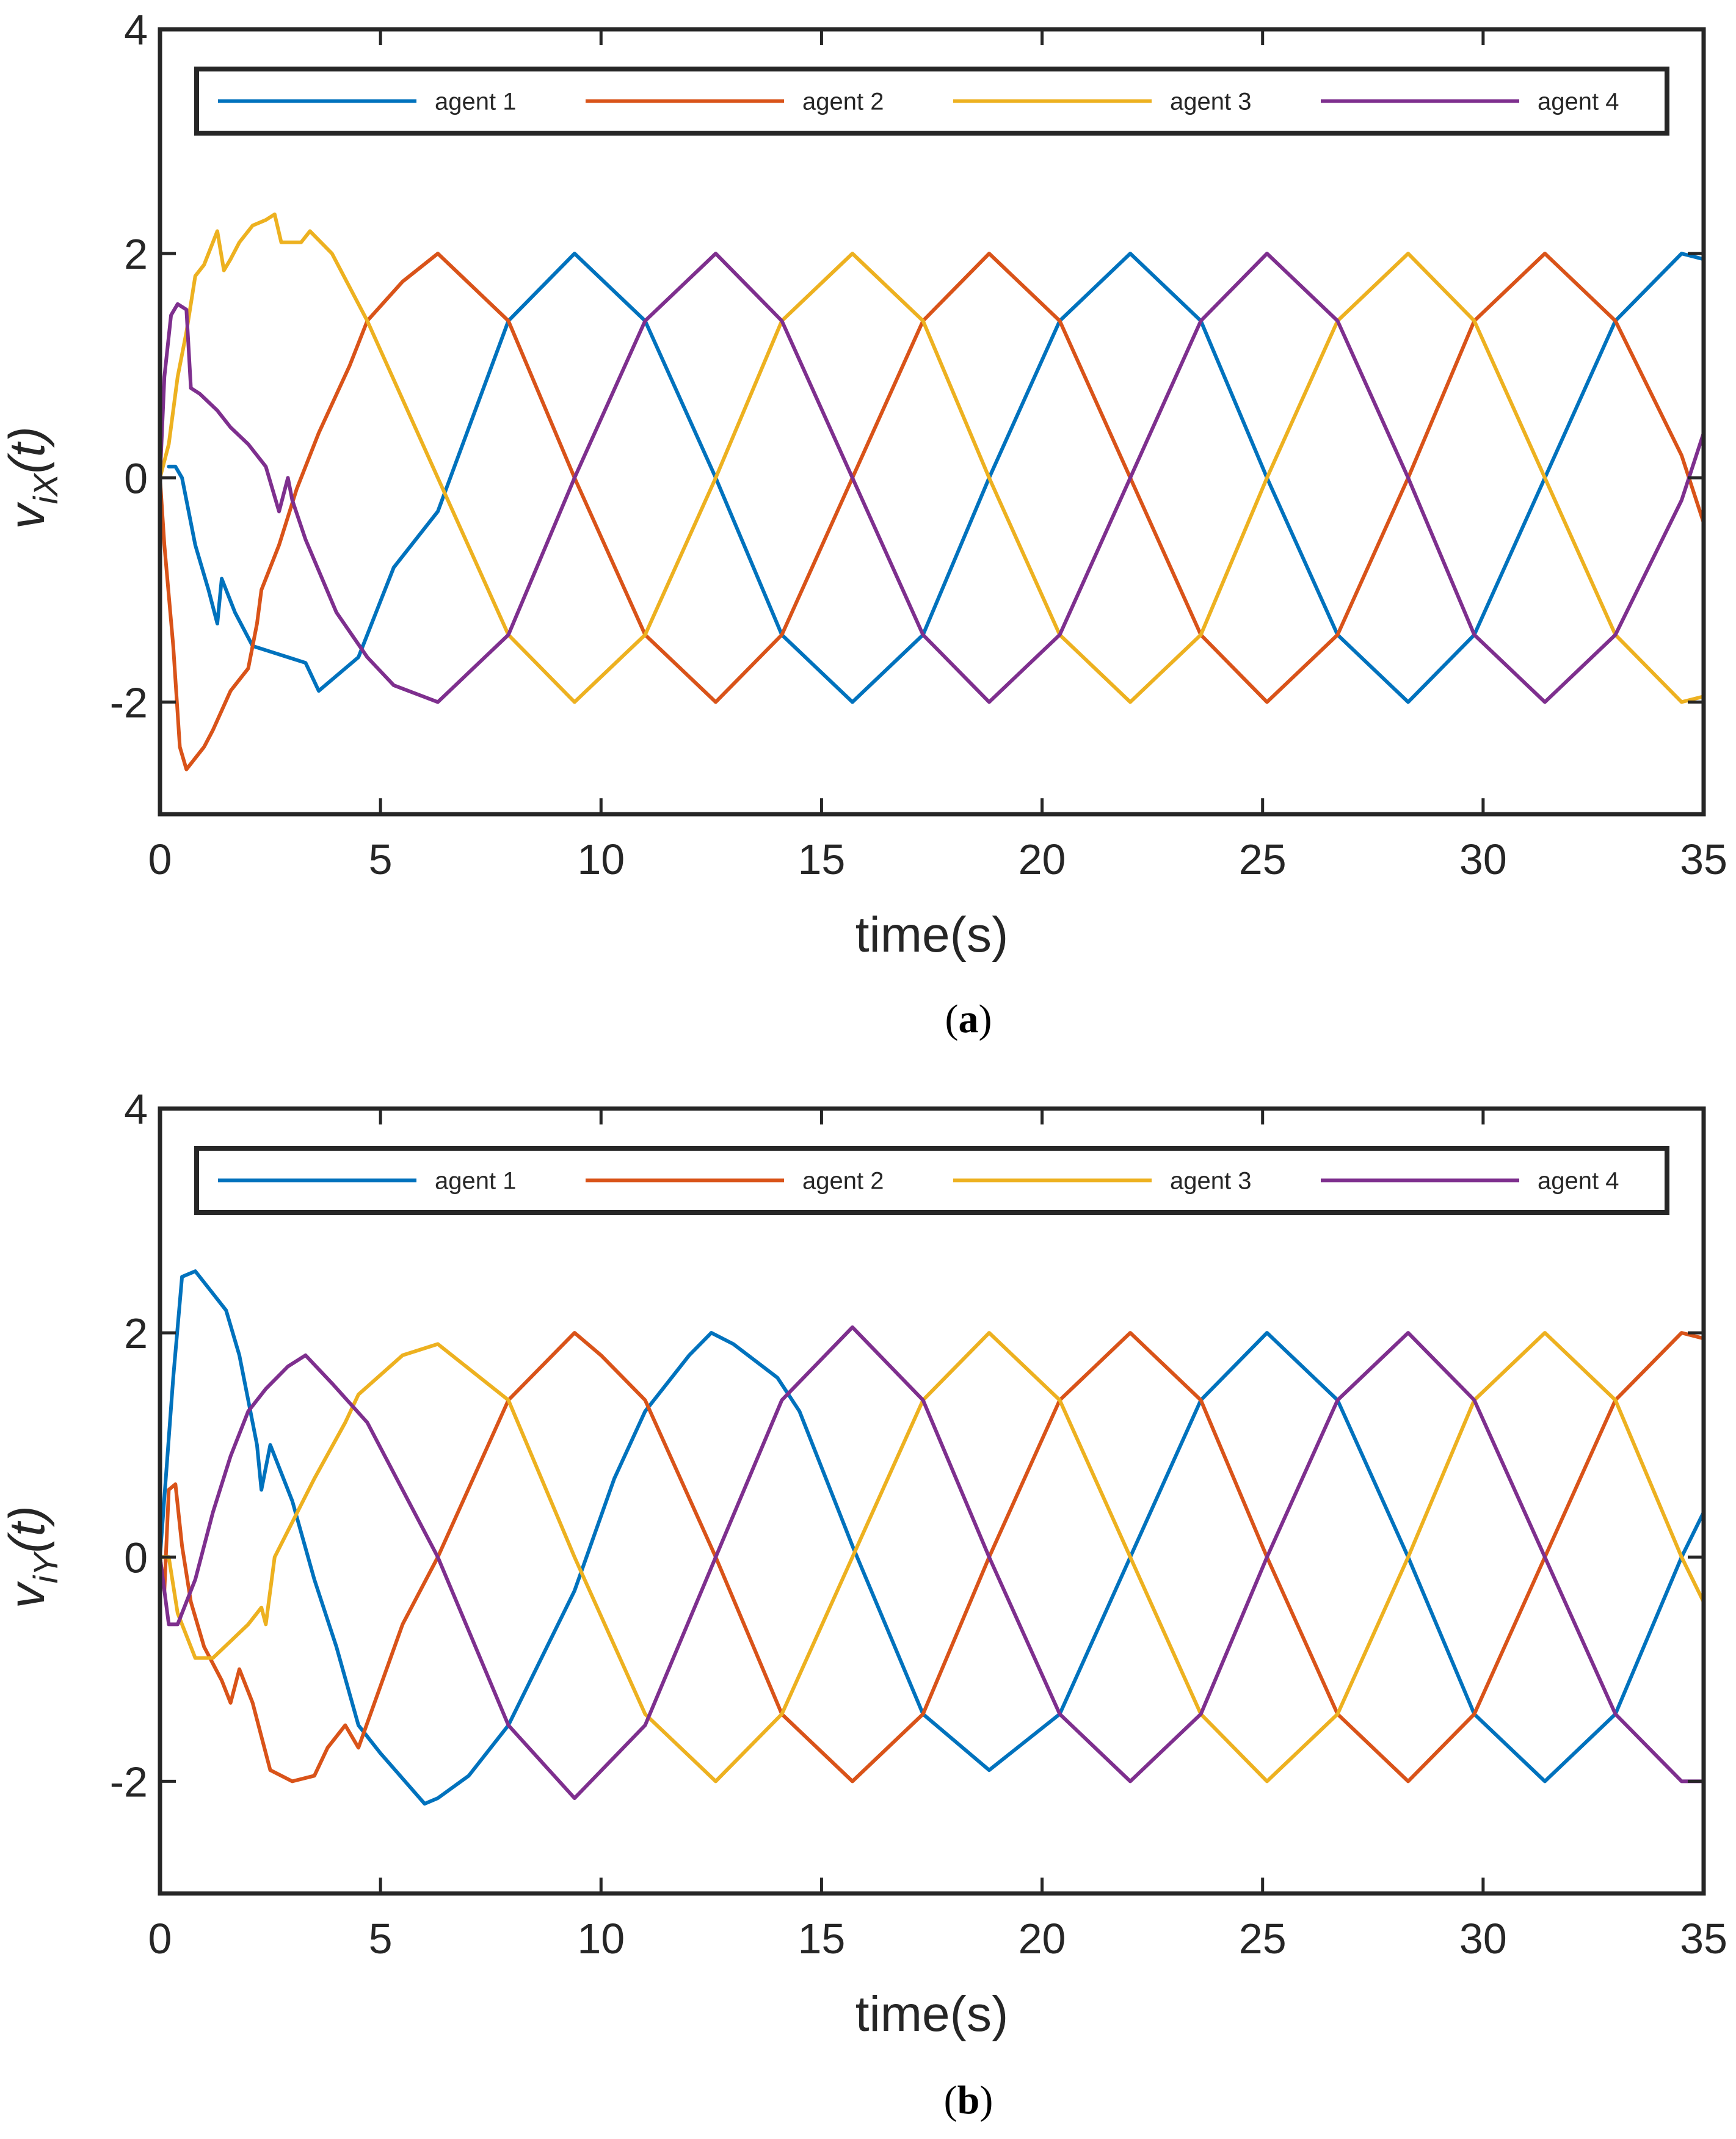 The width and height of the screenshot is (1736, 2139). What do you see at coordinates (969, 1019) in the screenshot?
I see `panel-caption: (a)` at bounding box center [969, 1019].